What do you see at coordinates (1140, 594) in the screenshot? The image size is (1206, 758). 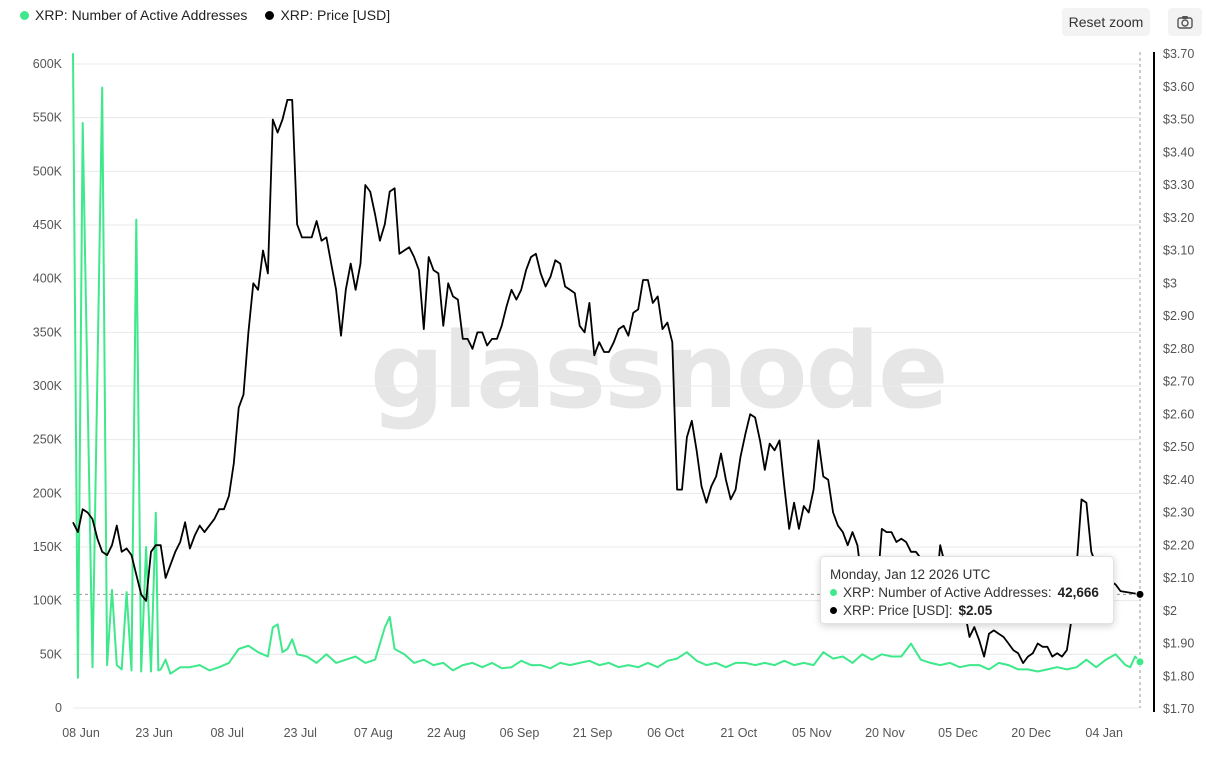 I see `price-marker` at bounding box center [1140, 594].